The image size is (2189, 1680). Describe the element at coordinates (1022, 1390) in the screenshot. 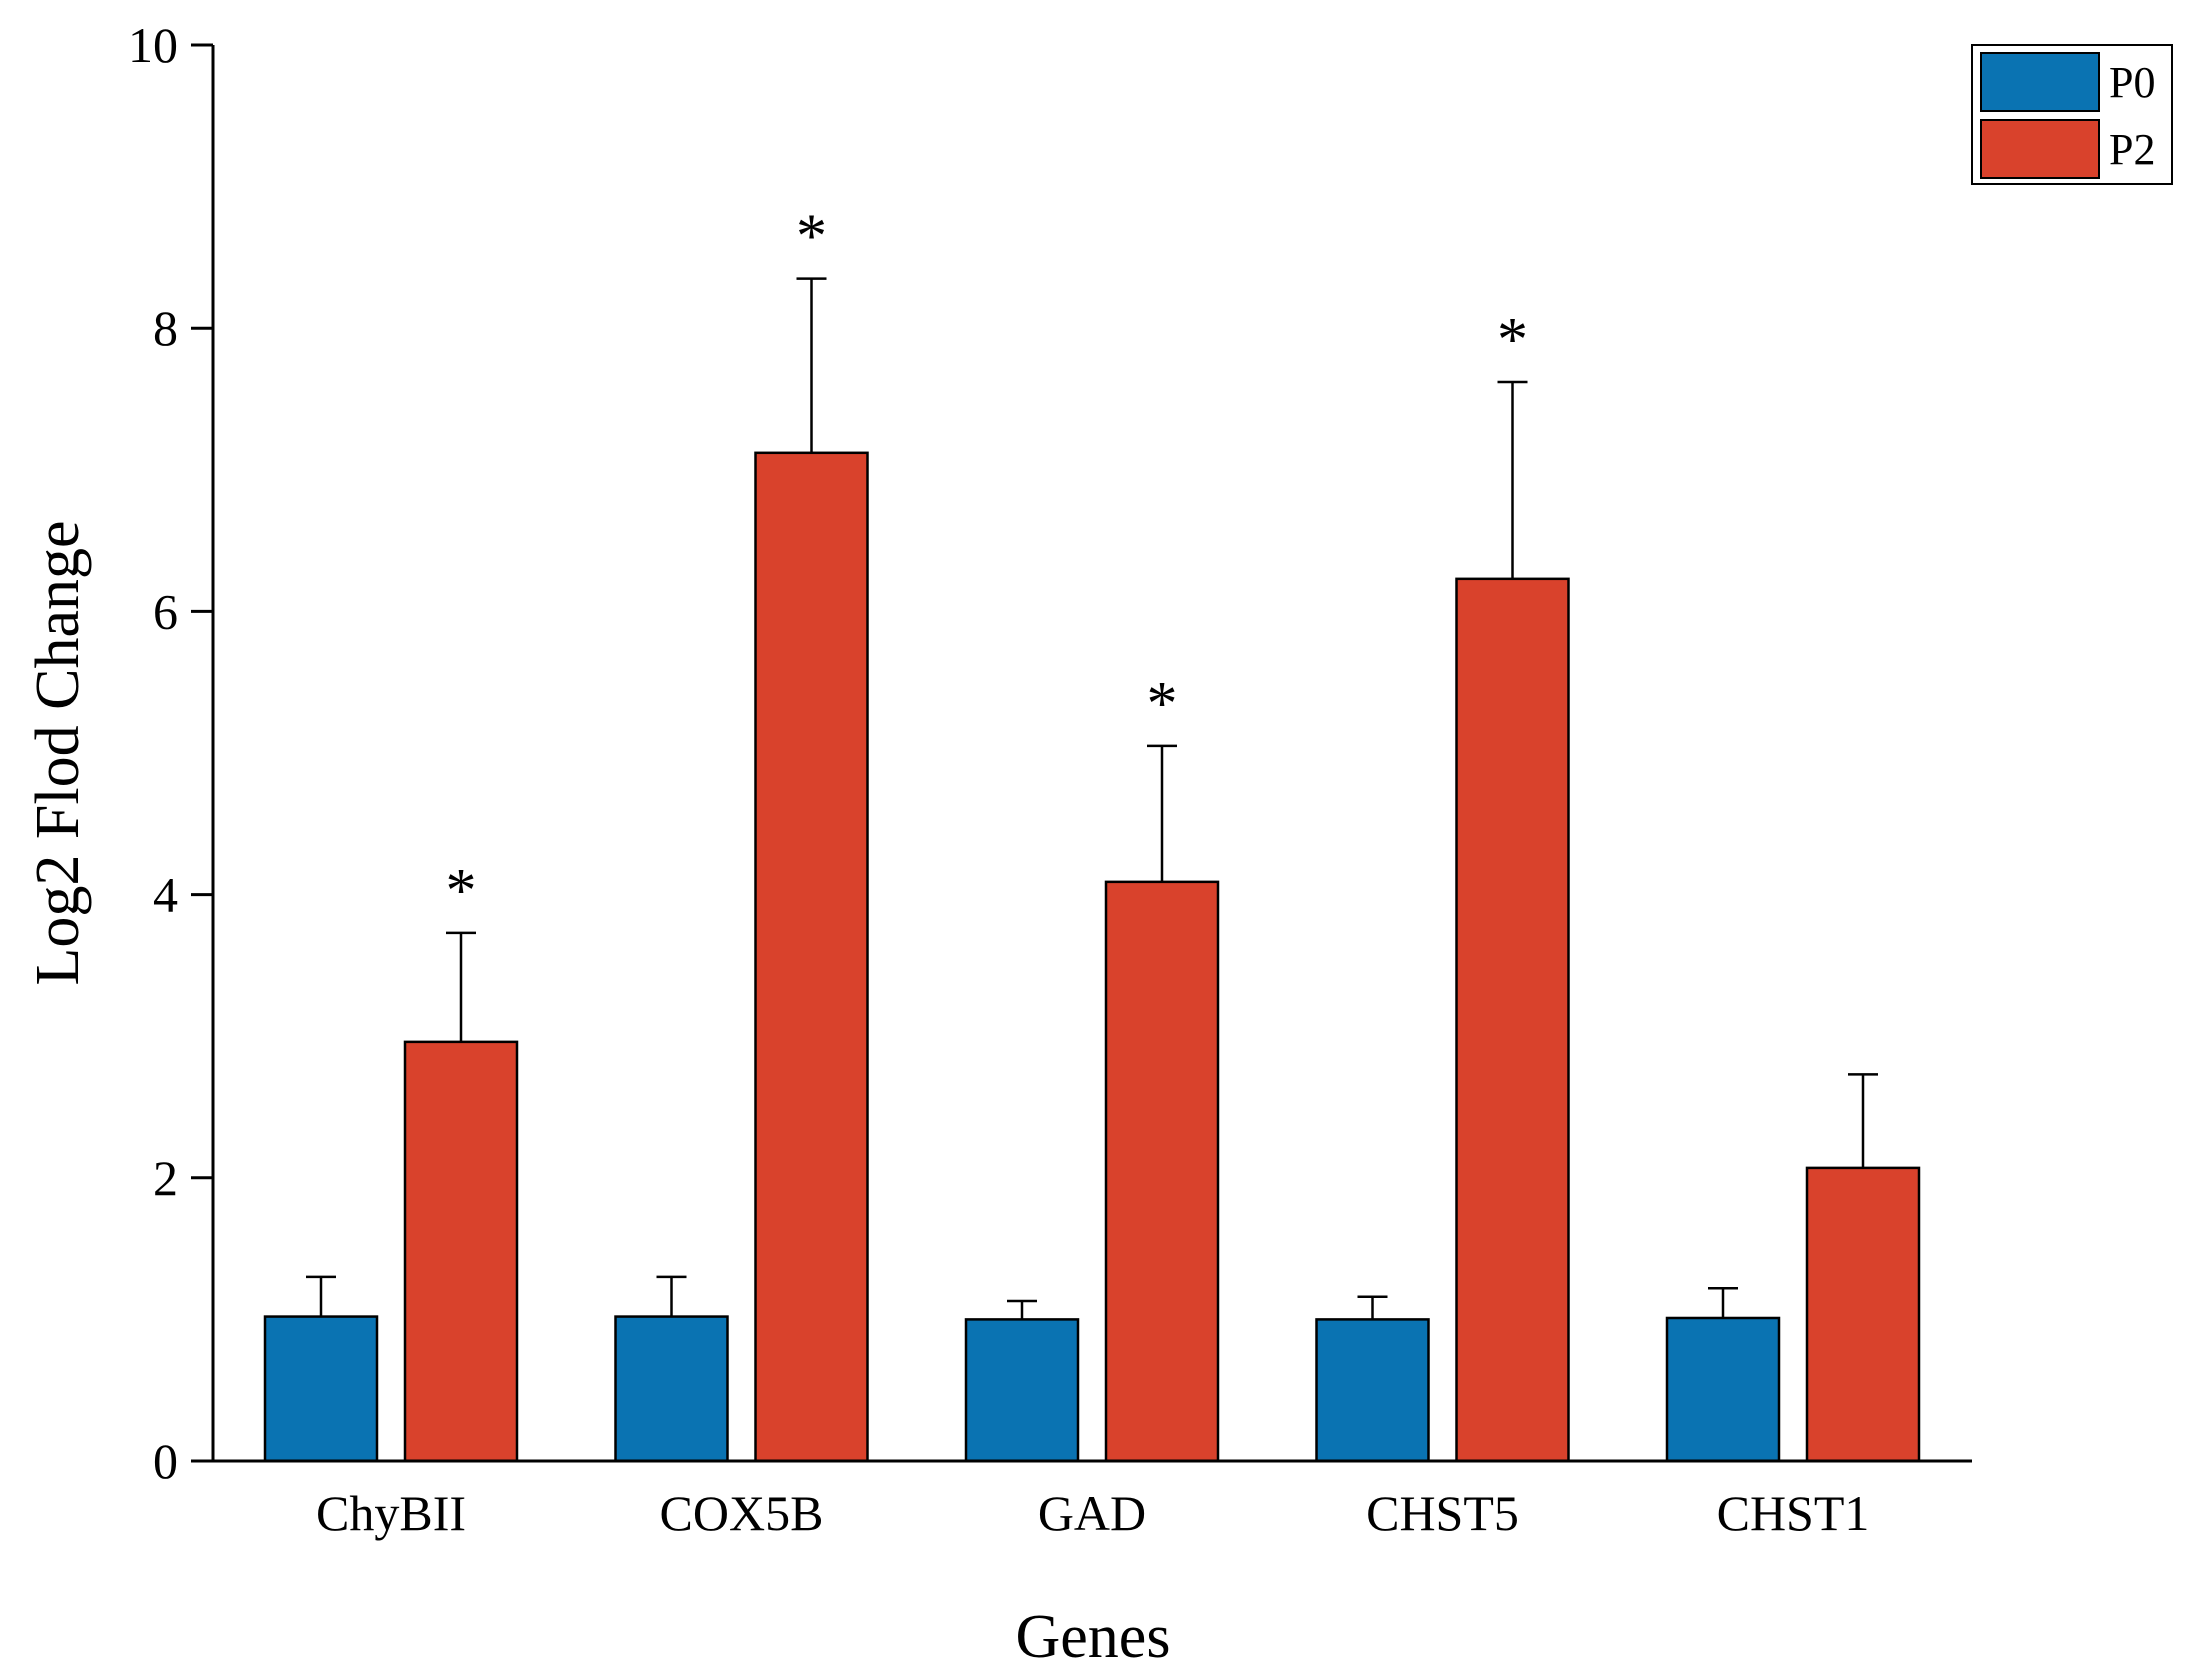

I see `bar-p0-gad` at that location.